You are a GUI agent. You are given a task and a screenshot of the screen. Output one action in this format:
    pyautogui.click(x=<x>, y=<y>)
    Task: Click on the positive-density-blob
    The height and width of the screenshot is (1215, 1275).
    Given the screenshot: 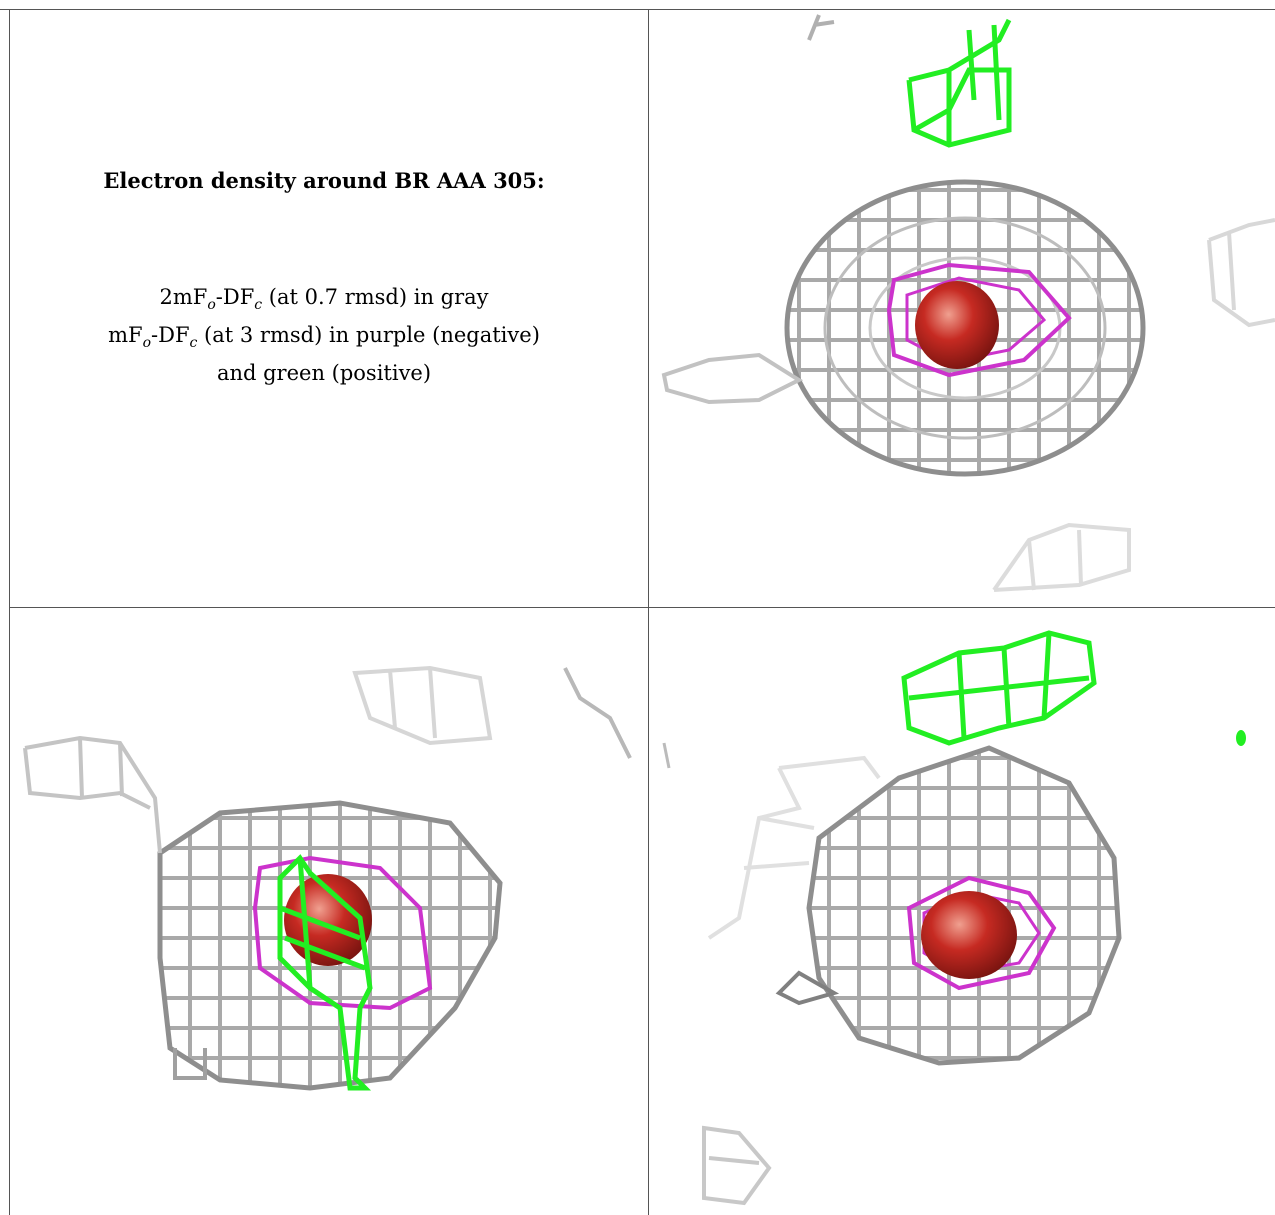 What is the action you would take?
    pyautogui.click(x=1241, y=738)
    